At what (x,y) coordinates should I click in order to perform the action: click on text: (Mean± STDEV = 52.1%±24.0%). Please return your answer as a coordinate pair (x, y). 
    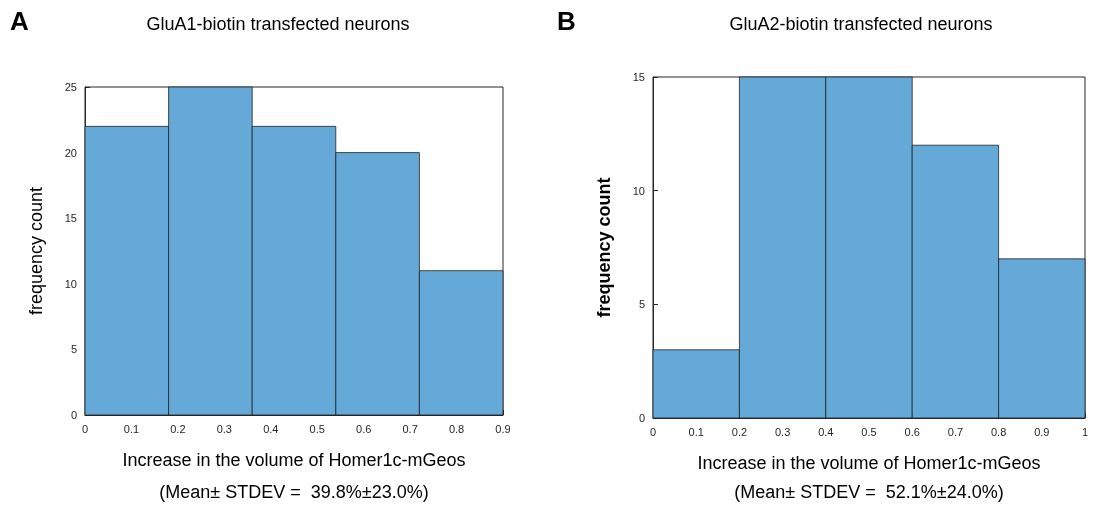
    Looking at the image, I should click on (869, 492).